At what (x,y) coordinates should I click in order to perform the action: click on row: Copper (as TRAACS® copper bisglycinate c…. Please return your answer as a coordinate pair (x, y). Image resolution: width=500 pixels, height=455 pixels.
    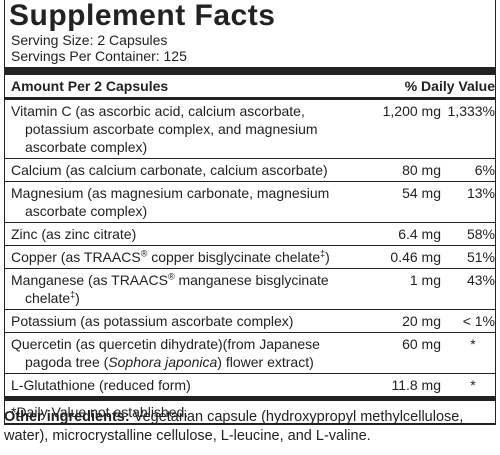
    Looking at the image, I should click on (250, 257).